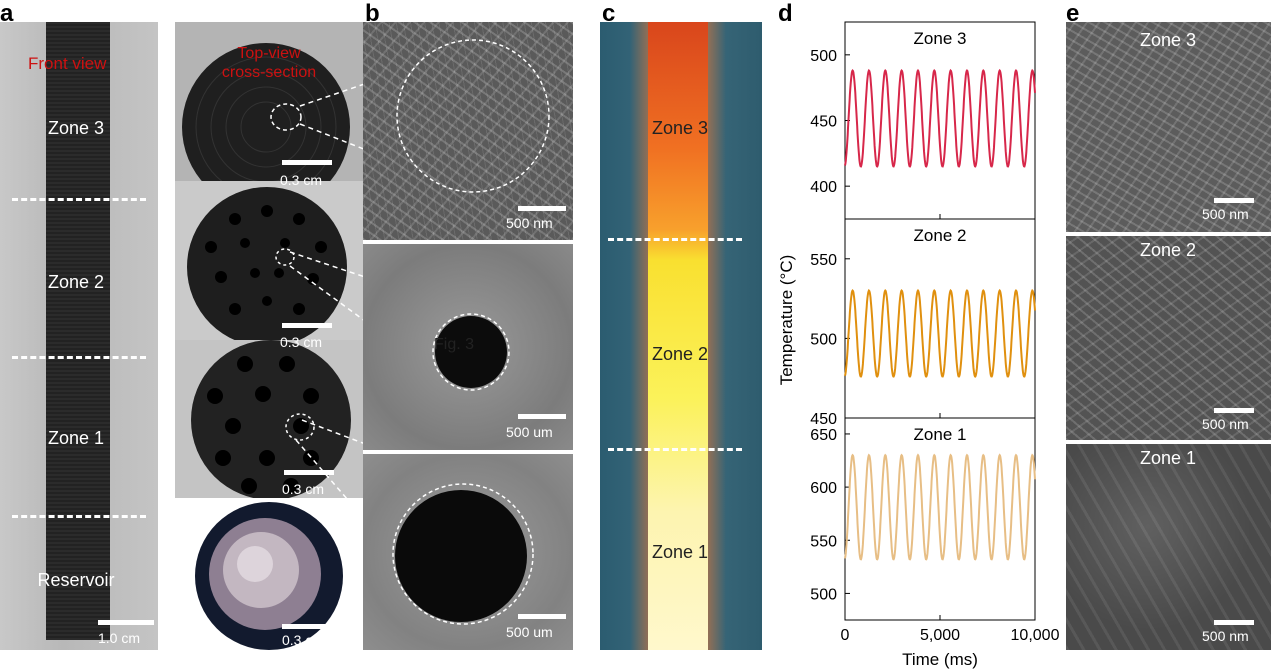 This screenshot has height=670, width=1271. What do you see at coordinates (76, 580) in the screenshot?
I see `front-reservoir-label: Reservoir` at bounding box center [76, 580].